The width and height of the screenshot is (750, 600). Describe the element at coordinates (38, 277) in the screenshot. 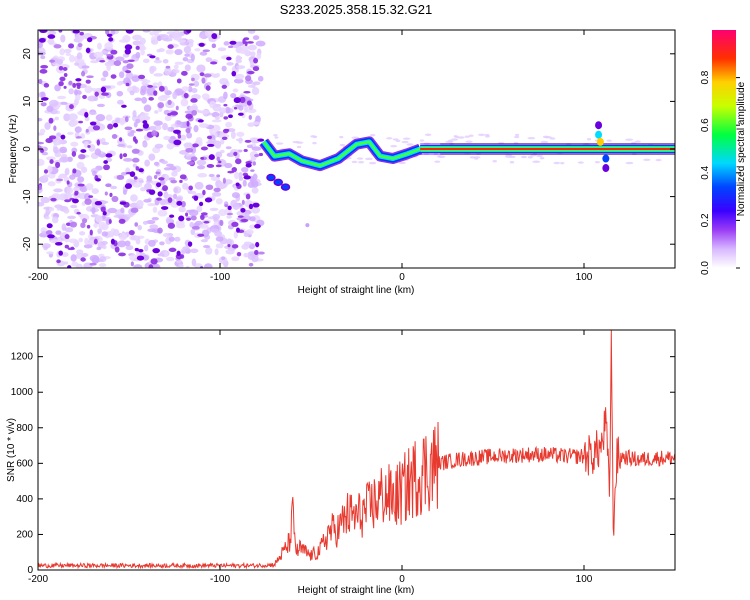

I see `x-tick-label: -200` at that location.